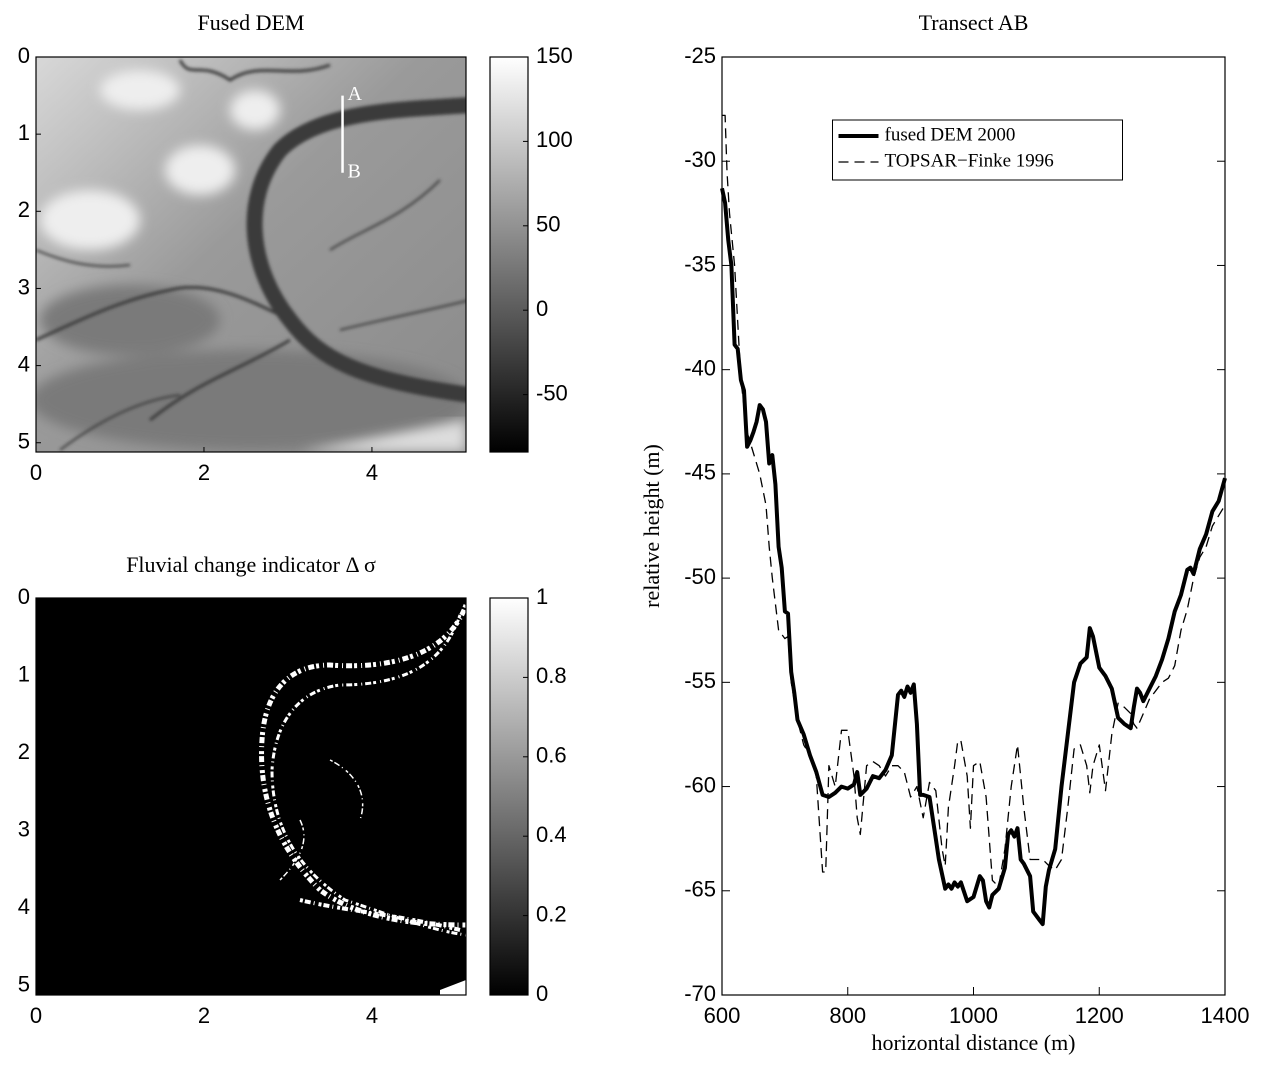 The height and width of the screenshot is (1066, 1261). Describe the element at coordinates (722, 1015) in the screenshot. I see `x-tick-label: 600` at that location.